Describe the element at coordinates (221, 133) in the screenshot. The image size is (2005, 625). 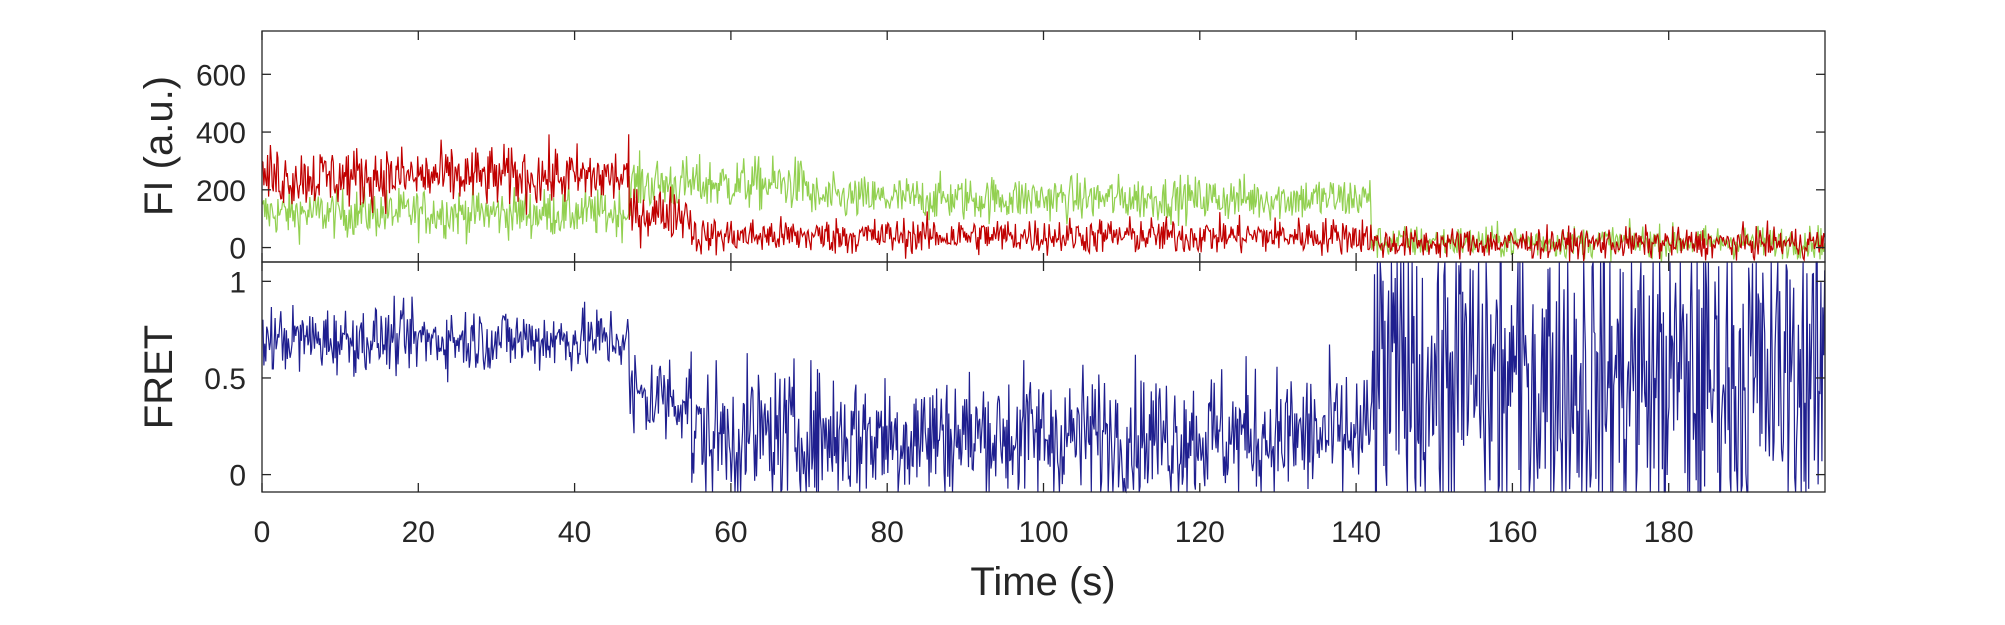
I see `y-tick-label: 400` at that location.